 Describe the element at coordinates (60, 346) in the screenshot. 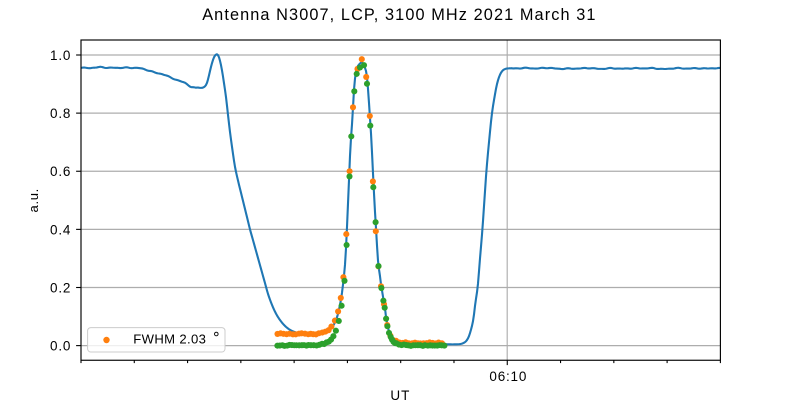

I see `svg-text: 0.0` at that location.